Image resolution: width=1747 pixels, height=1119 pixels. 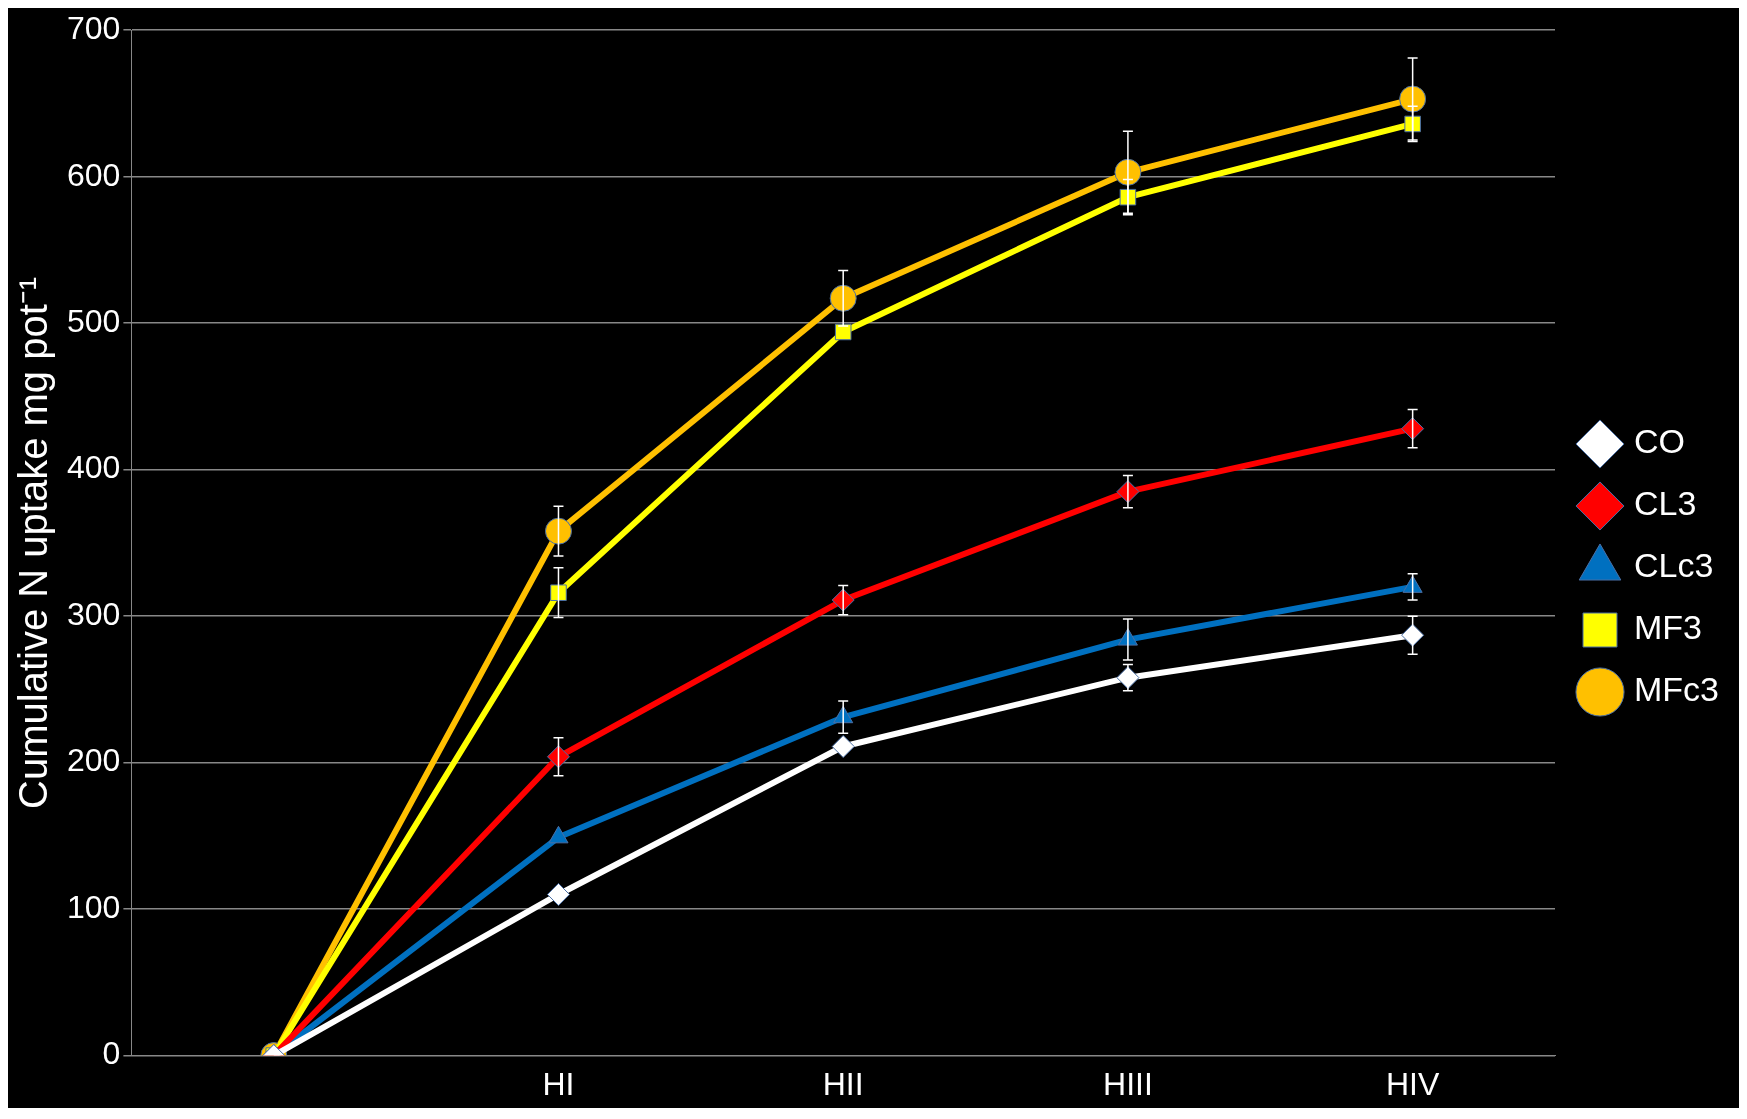 What do you see at coordinates (1128, 1083) in the screenshot?
I see `x-tick-label: HIII` at bounding box center [1128, 1083].